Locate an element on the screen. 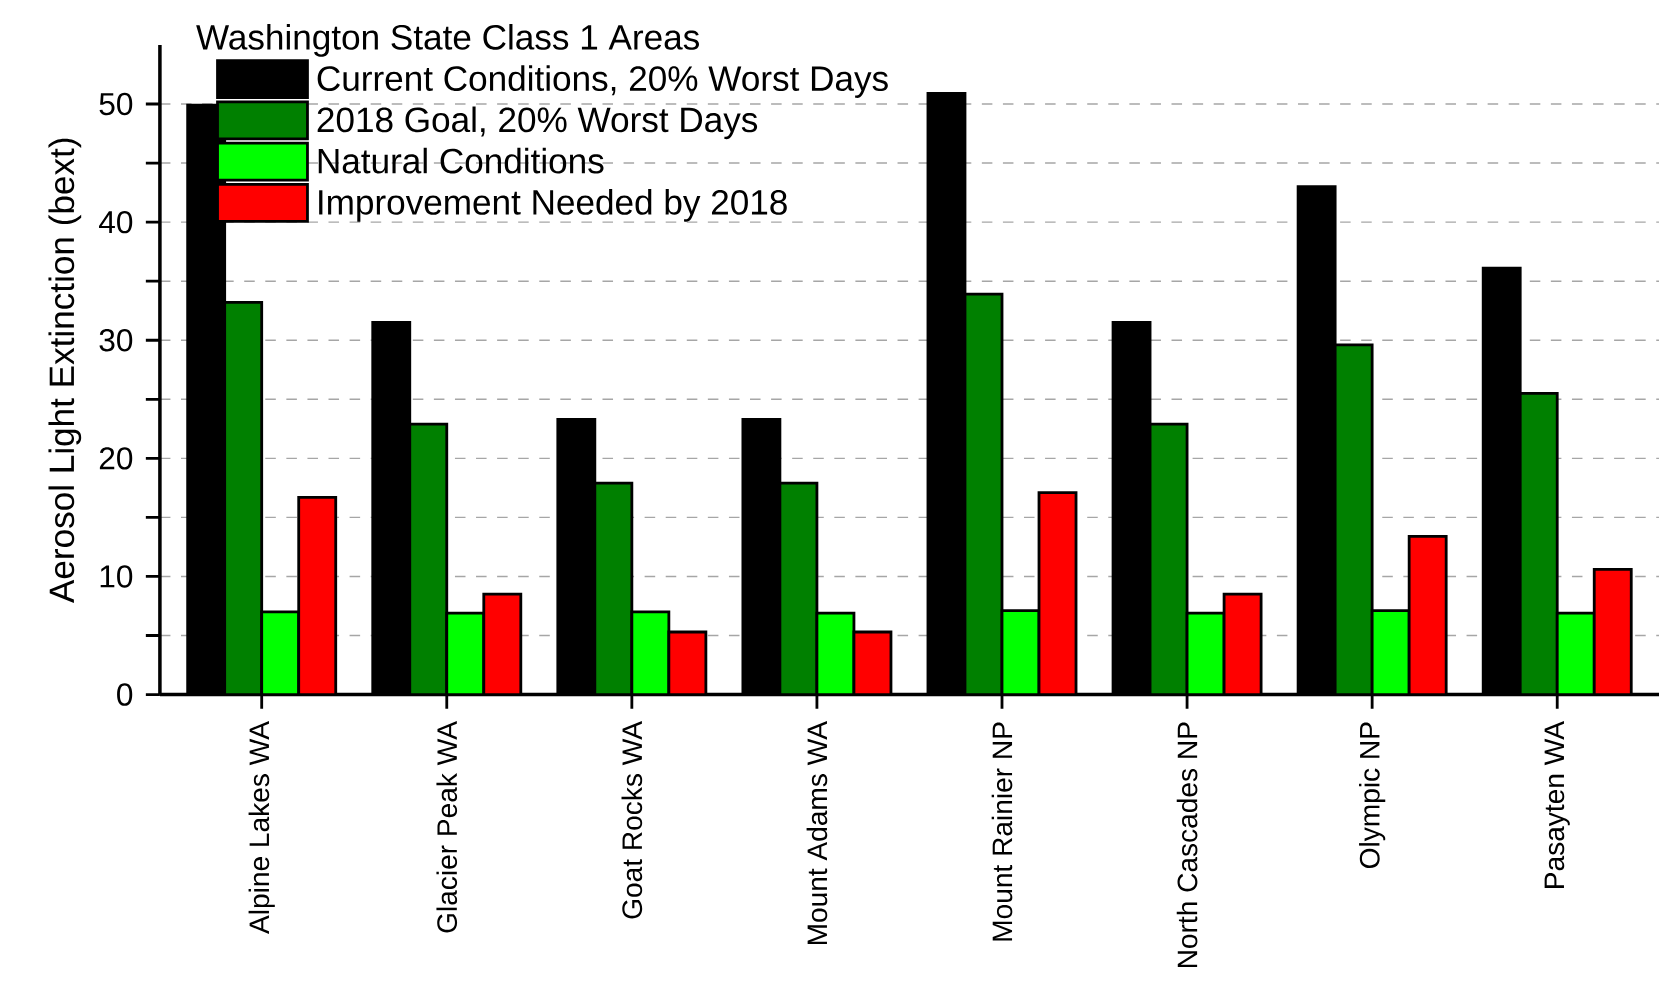 The width and height of the screenshot is (1659, 987). y-tick-label: 40 is located at coordinates (116, 222).